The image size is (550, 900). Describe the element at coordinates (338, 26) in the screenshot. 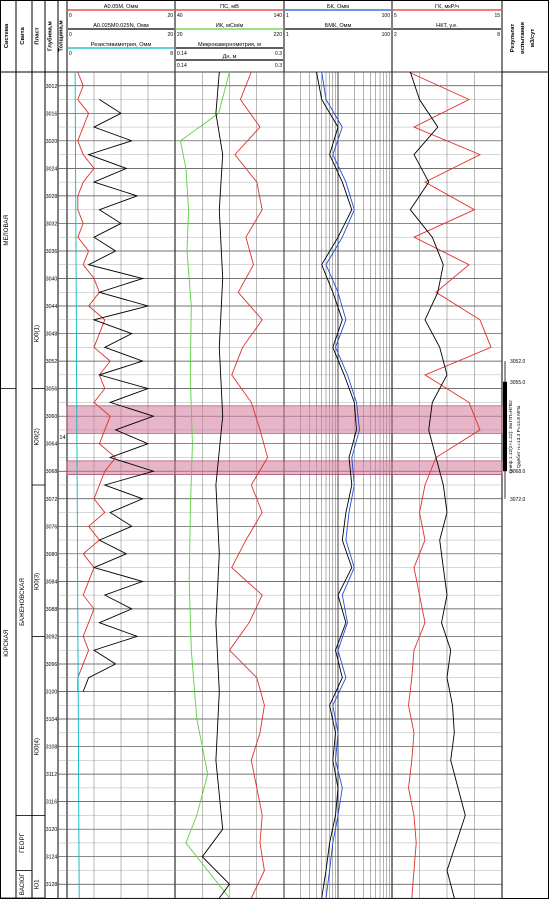

I see `header-curve-name: БМК, Омм` at that location.